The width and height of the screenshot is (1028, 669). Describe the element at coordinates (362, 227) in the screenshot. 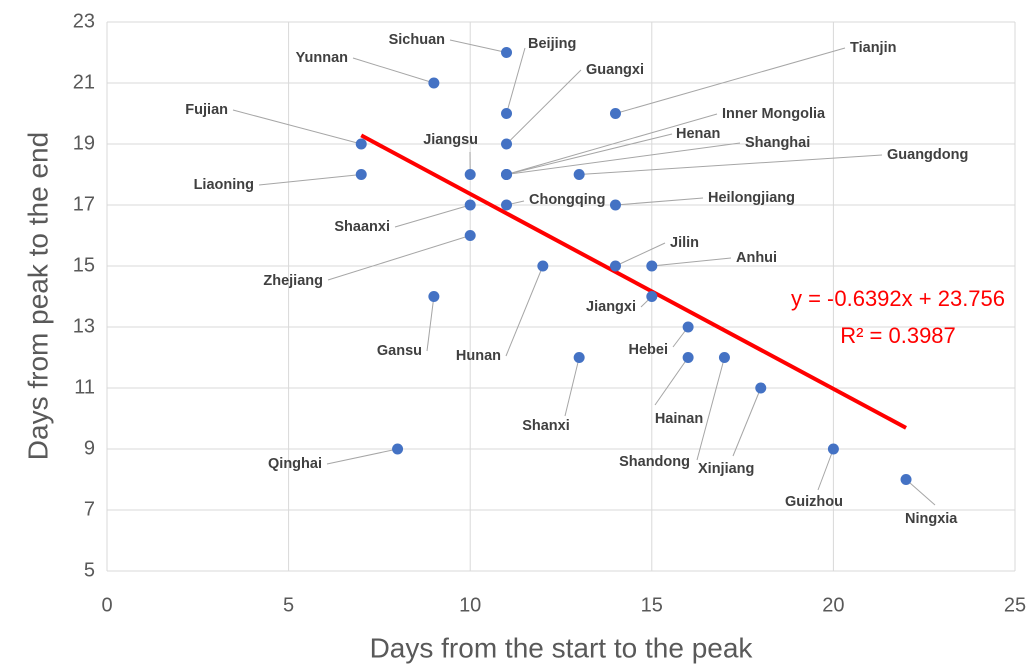

I see `point-label: Shaanxi` at that location.